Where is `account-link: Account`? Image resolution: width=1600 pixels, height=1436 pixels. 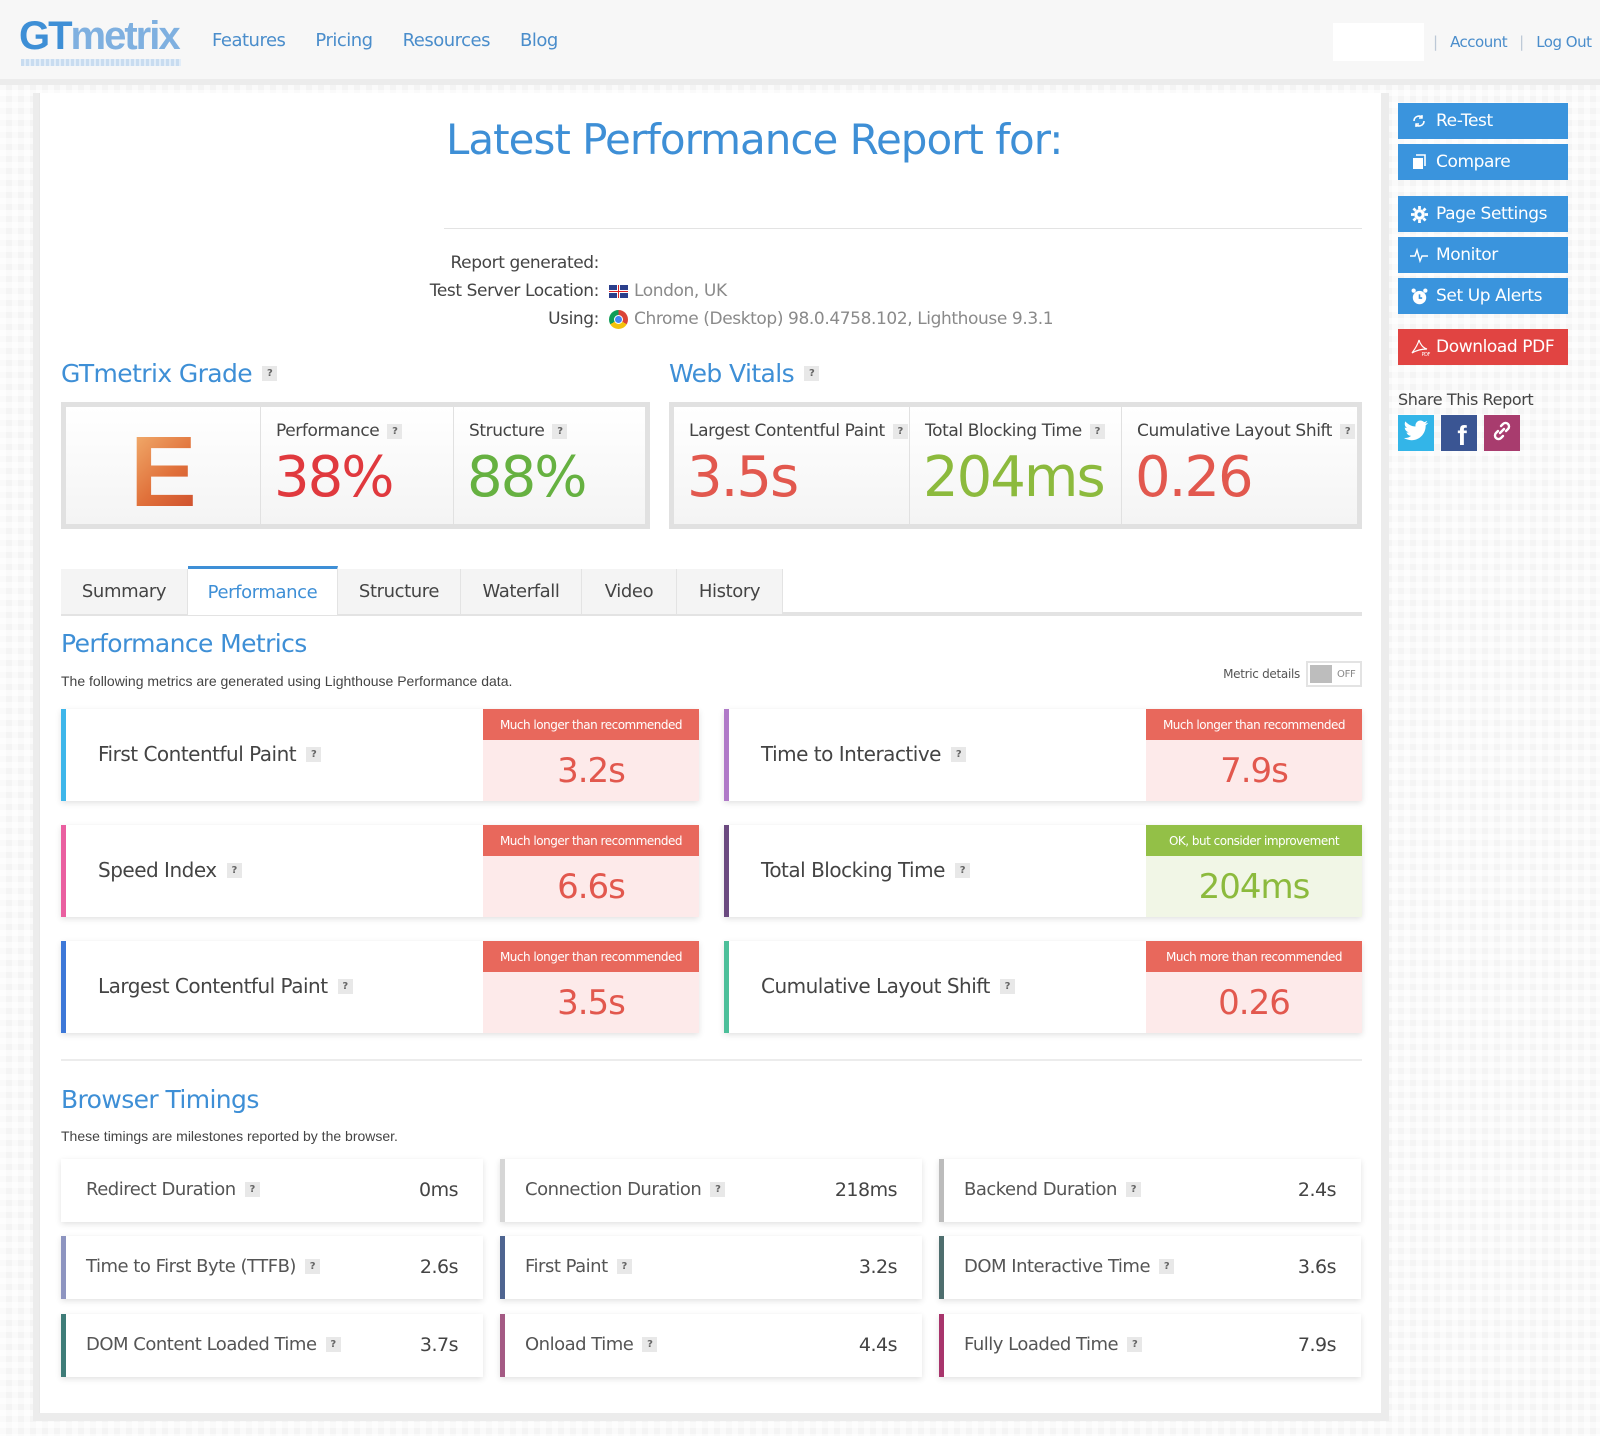
account-link: Account is located at coordinates (1479, 42).